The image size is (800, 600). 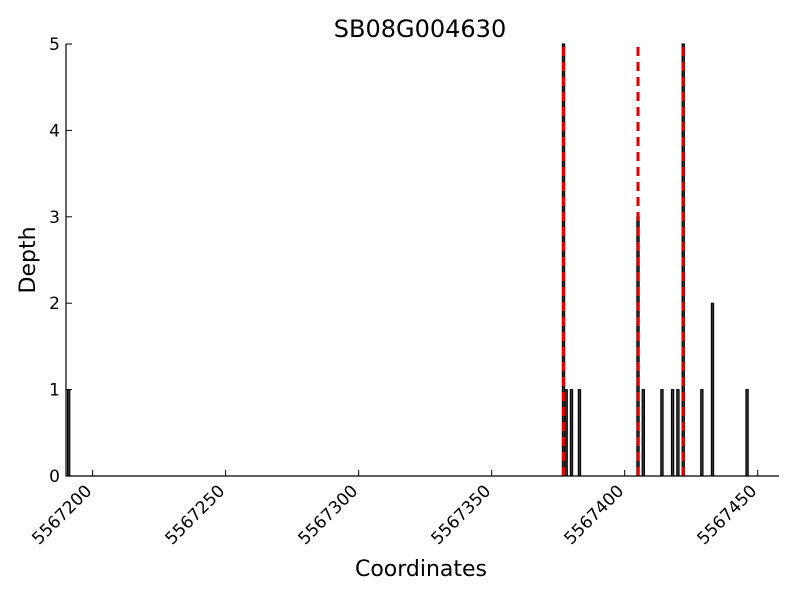 I want to click on x-tick-label-3: 5567350, so click(x=462, y=515).